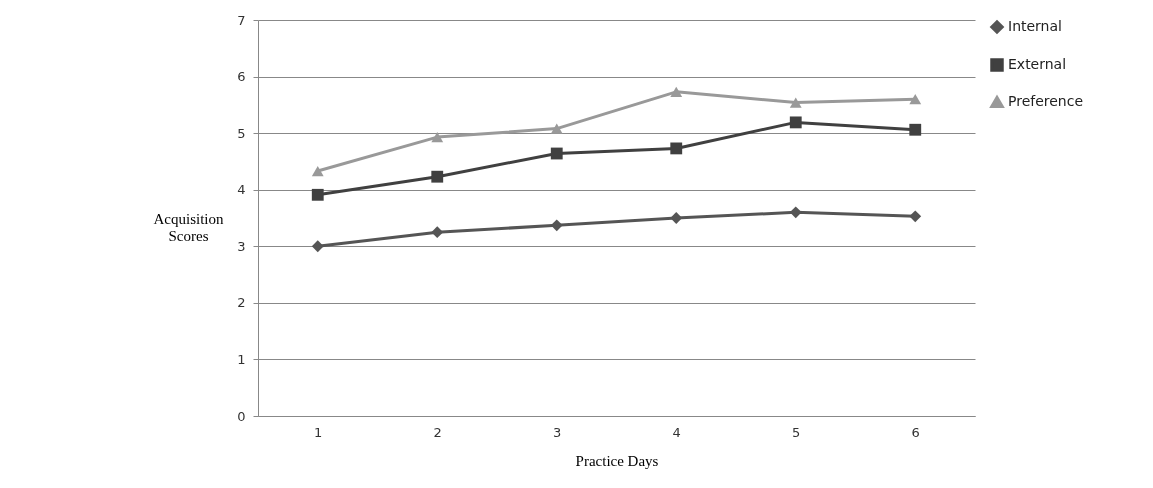  What do you see at coordinates (241, 246) in the screenshot?
I see `y-tick-label: 3` at bounding box center [241, 246].